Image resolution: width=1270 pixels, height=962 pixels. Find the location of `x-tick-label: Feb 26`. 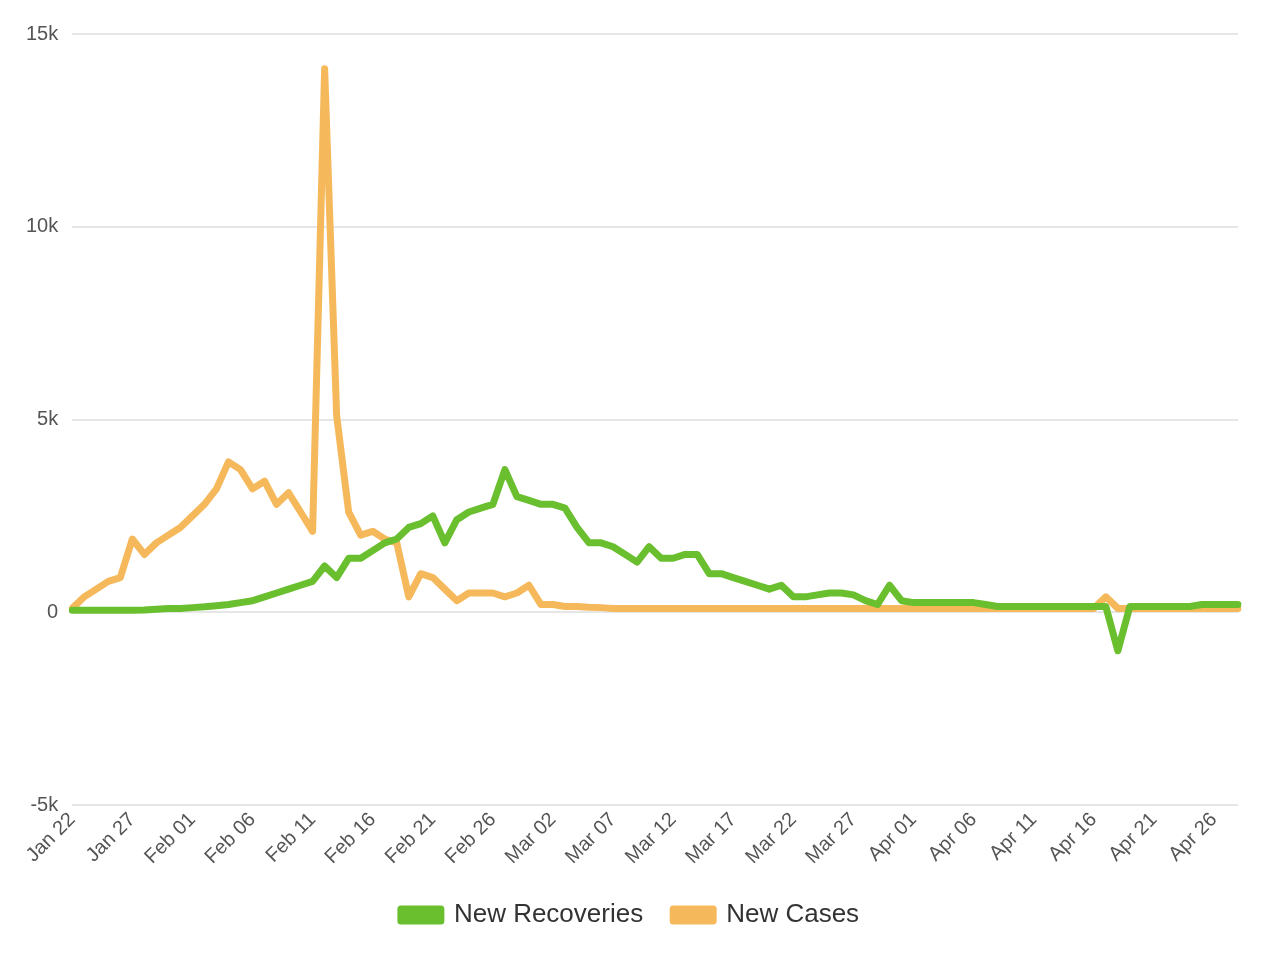

x-tick-label: Feb 26 is located at coordinates (470, 837).